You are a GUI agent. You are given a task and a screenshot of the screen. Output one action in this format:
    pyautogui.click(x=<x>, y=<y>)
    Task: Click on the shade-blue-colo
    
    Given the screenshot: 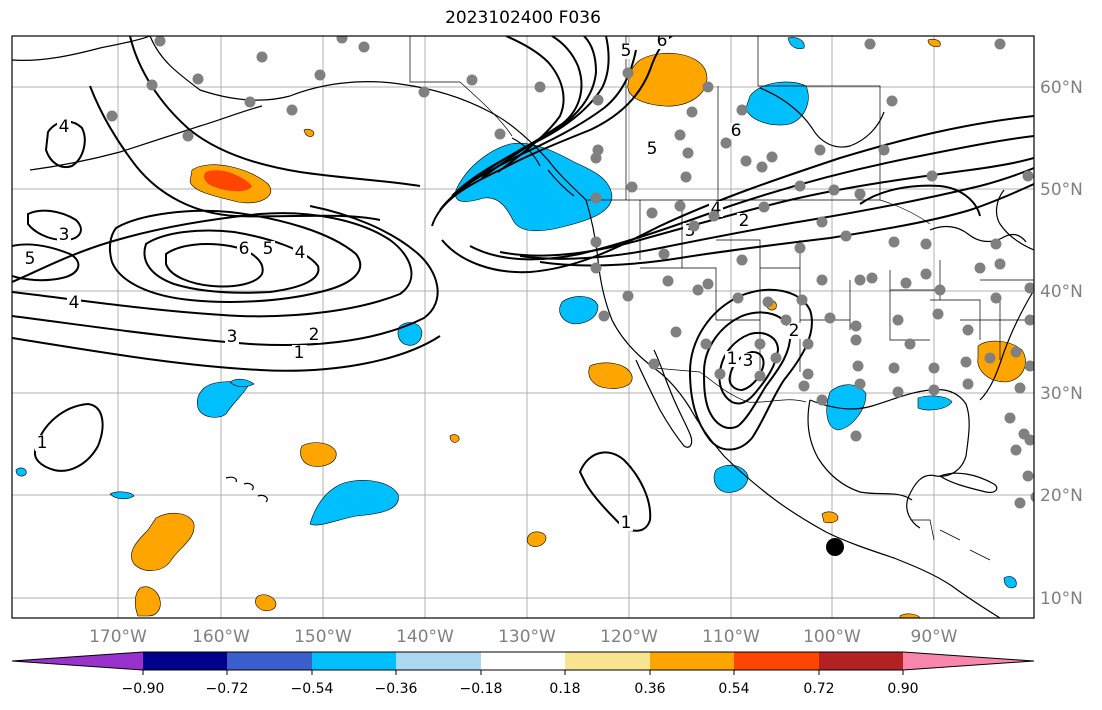 What is the action you would take?
    pyautogui.click(x=410, y=334)
    